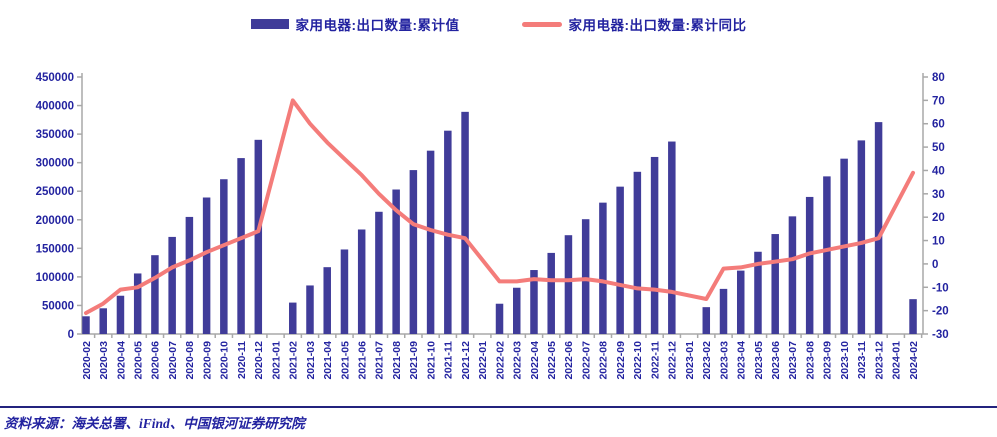 This screenshot has height=437, width=997. What do you see at coordinates (55, 135) in the screenshot?
I see `left-axis-tick-label: 350000` at bounding box center [55, 135].